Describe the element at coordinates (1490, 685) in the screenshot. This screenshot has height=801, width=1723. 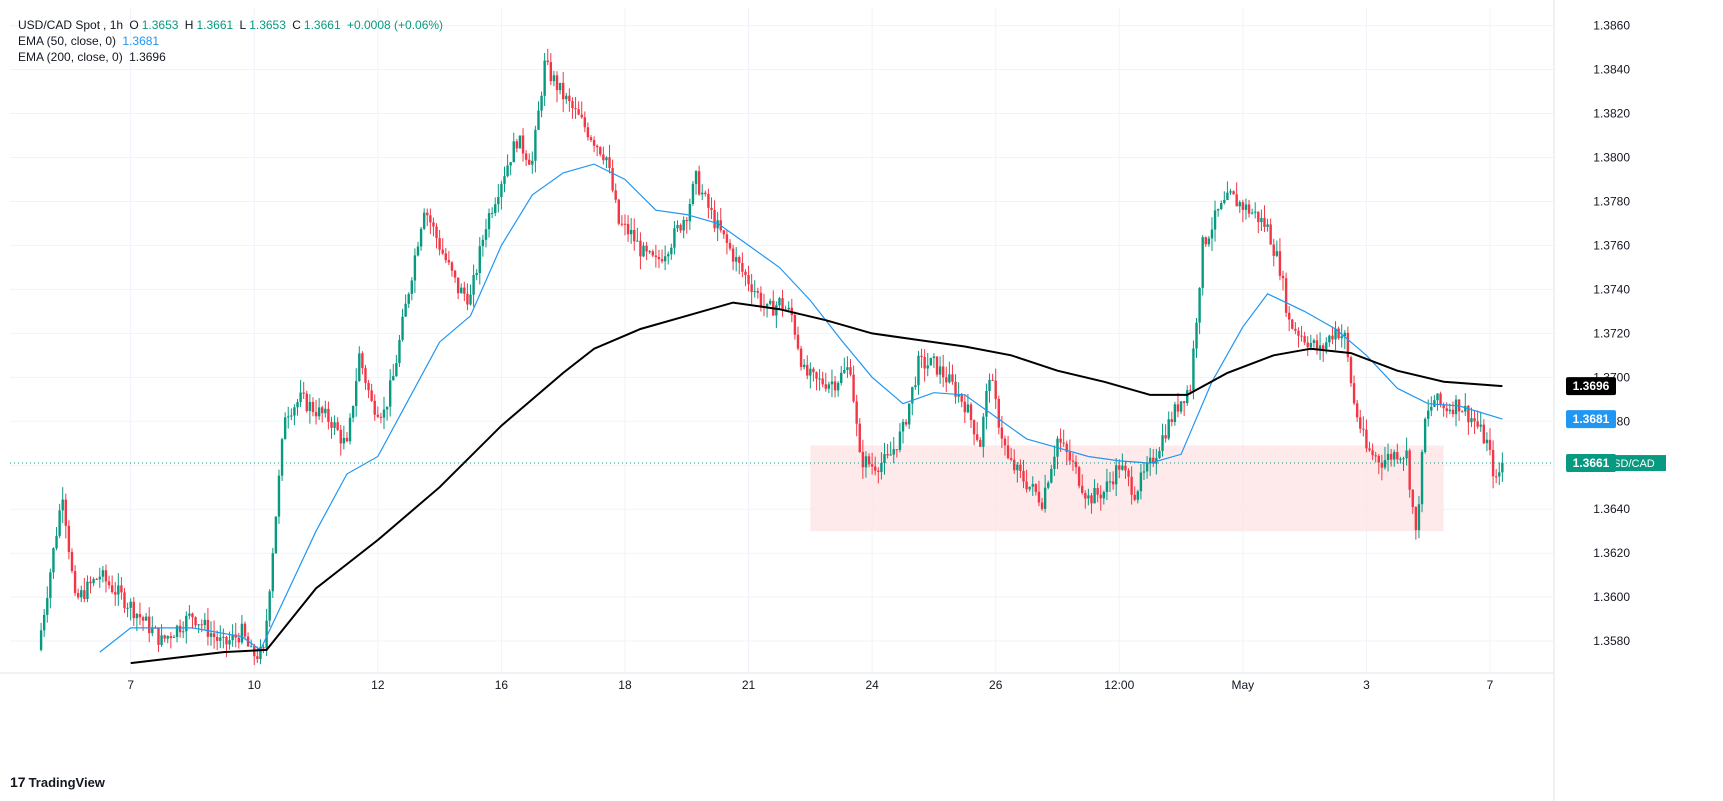
I see `x-tick-label: 7` at that location.